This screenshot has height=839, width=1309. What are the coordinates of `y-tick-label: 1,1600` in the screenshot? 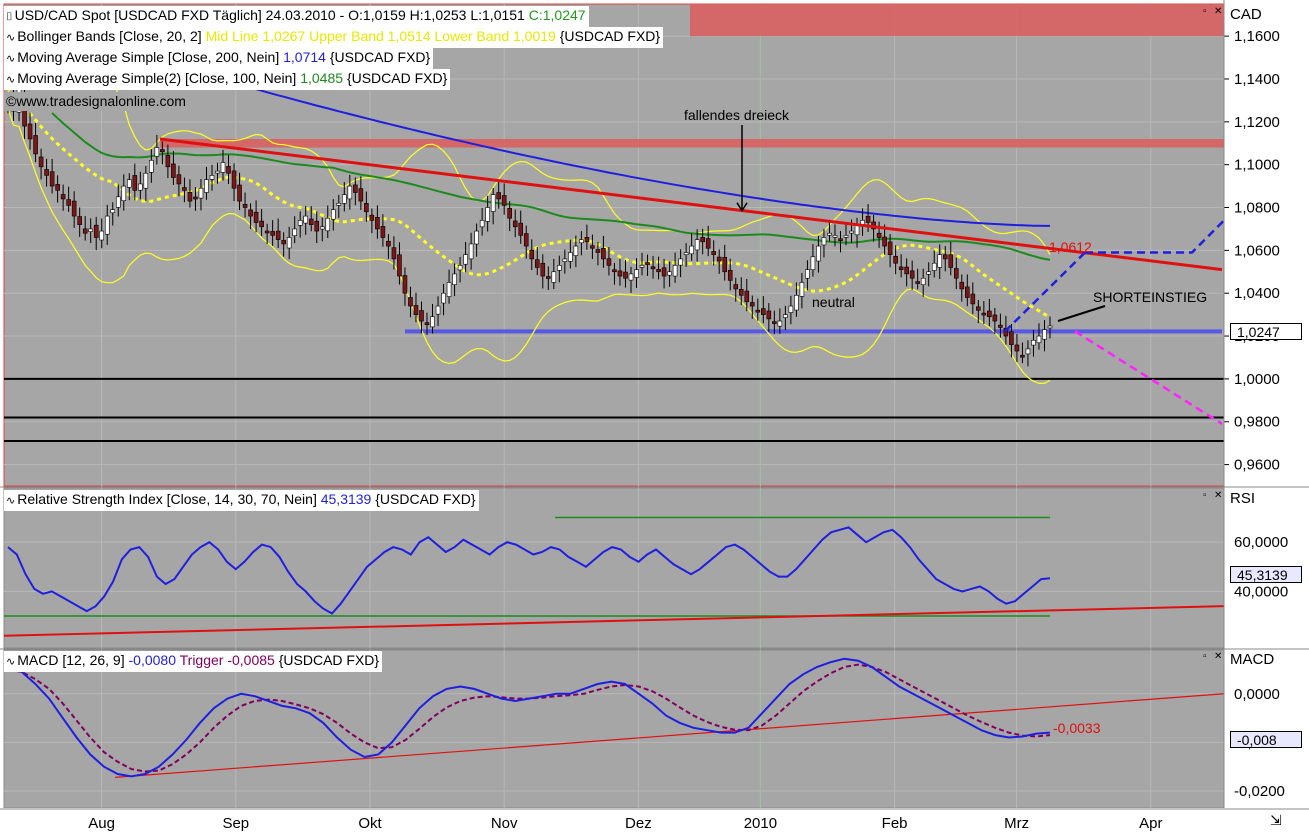 It's located at (1257, 36).